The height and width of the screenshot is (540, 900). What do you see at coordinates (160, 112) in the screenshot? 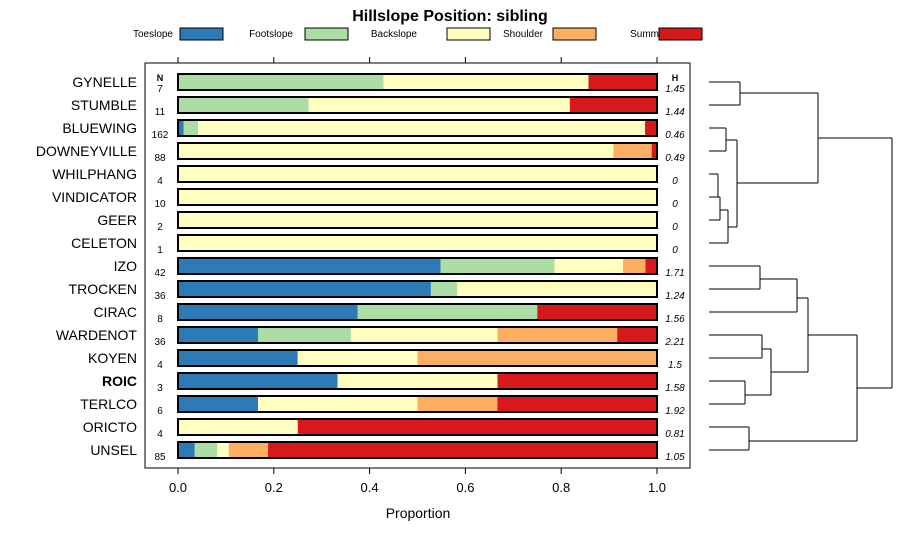
I see `n-value-stumble: 11` at bounding box center [160, 112].